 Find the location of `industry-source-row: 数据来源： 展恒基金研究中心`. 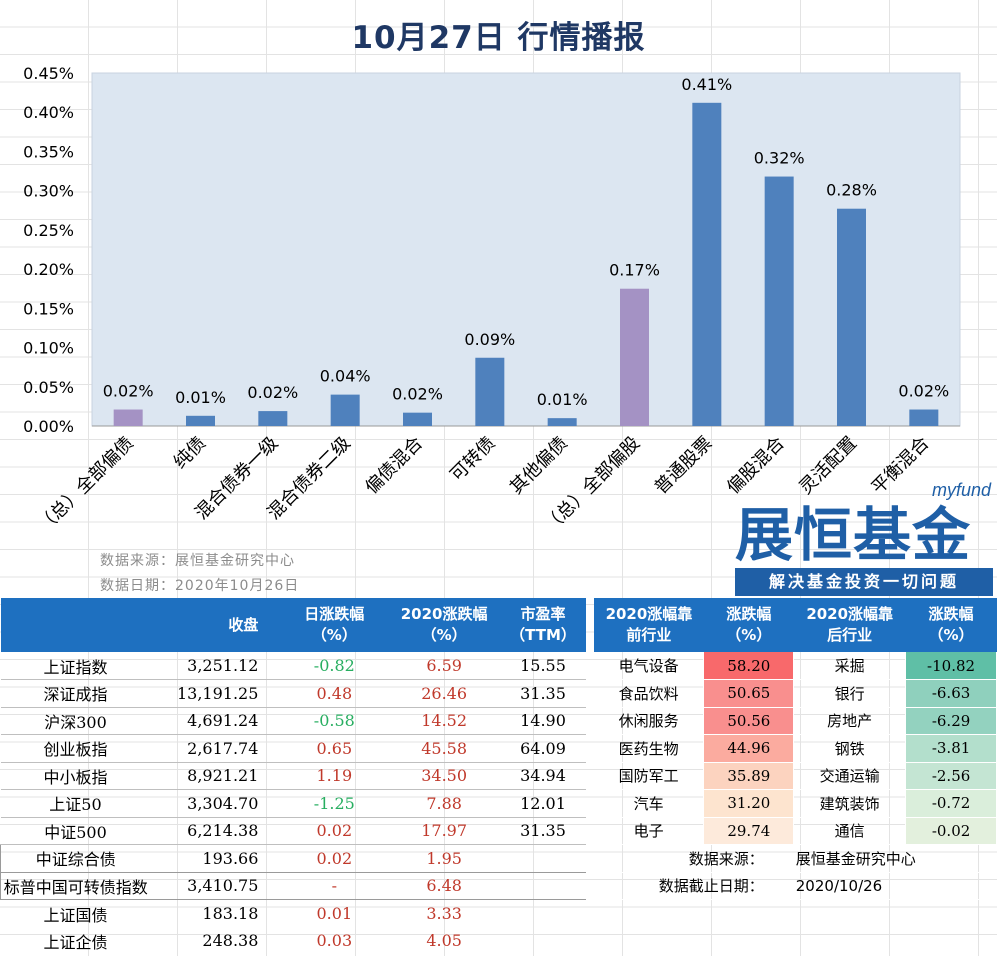

industry-source-row: 数据来源： 展恒基金研究中心 is located at coordinates (795, 858).